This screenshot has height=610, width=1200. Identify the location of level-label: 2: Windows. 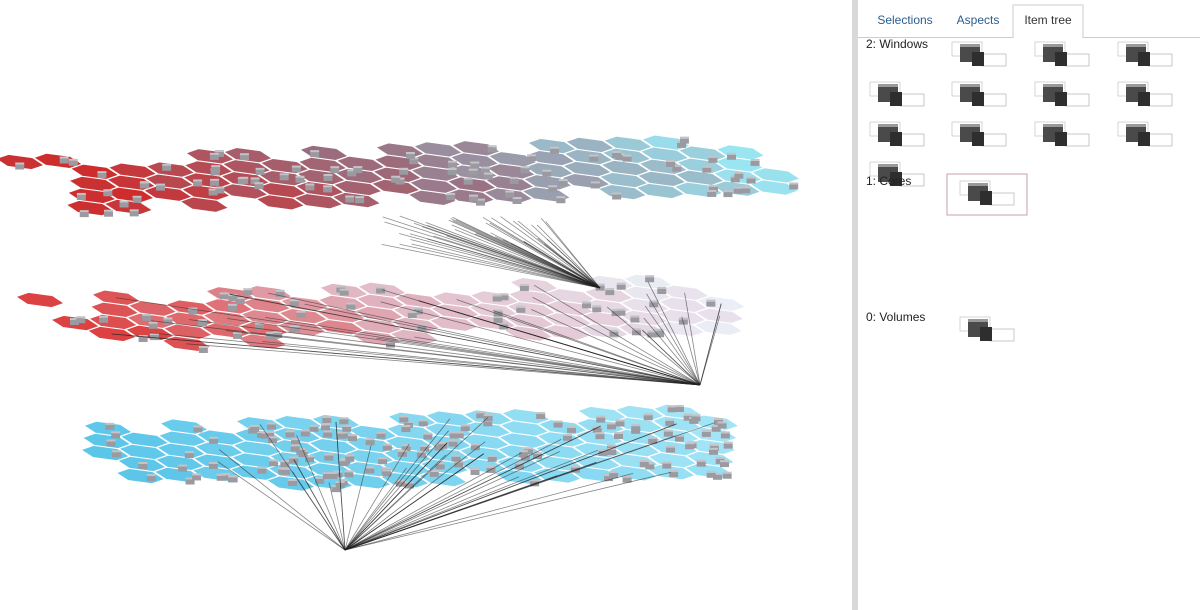
(897, 44).